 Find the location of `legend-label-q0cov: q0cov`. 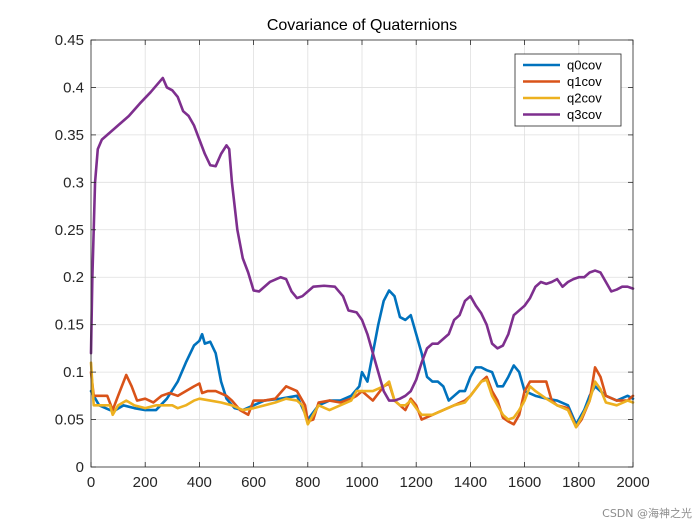

legend-label-q0cov: q0cov is located at coordinates (584, 65).